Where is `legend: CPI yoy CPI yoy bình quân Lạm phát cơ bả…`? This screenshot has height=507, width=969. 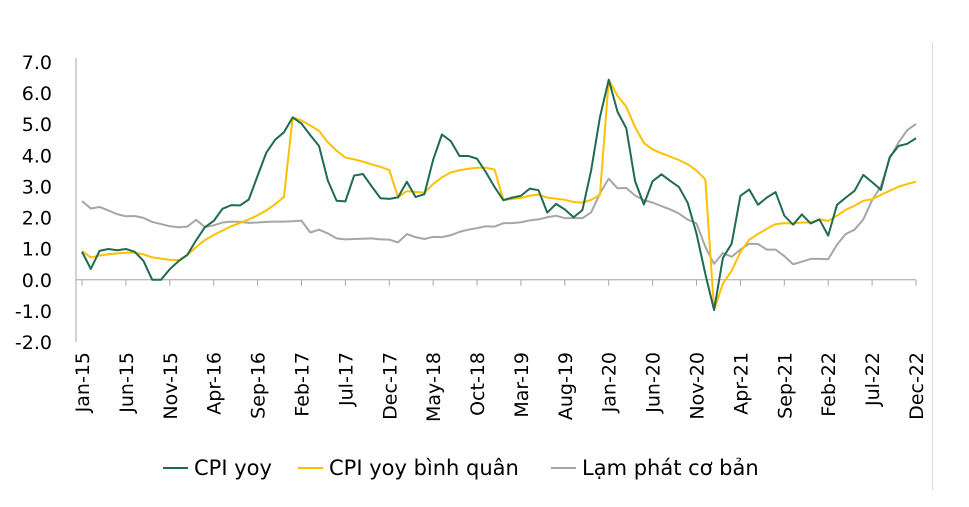
legend: CPI yoy CPI yoy bình quân Lạm phát cơ bả… is located at coordinates (461, 468).